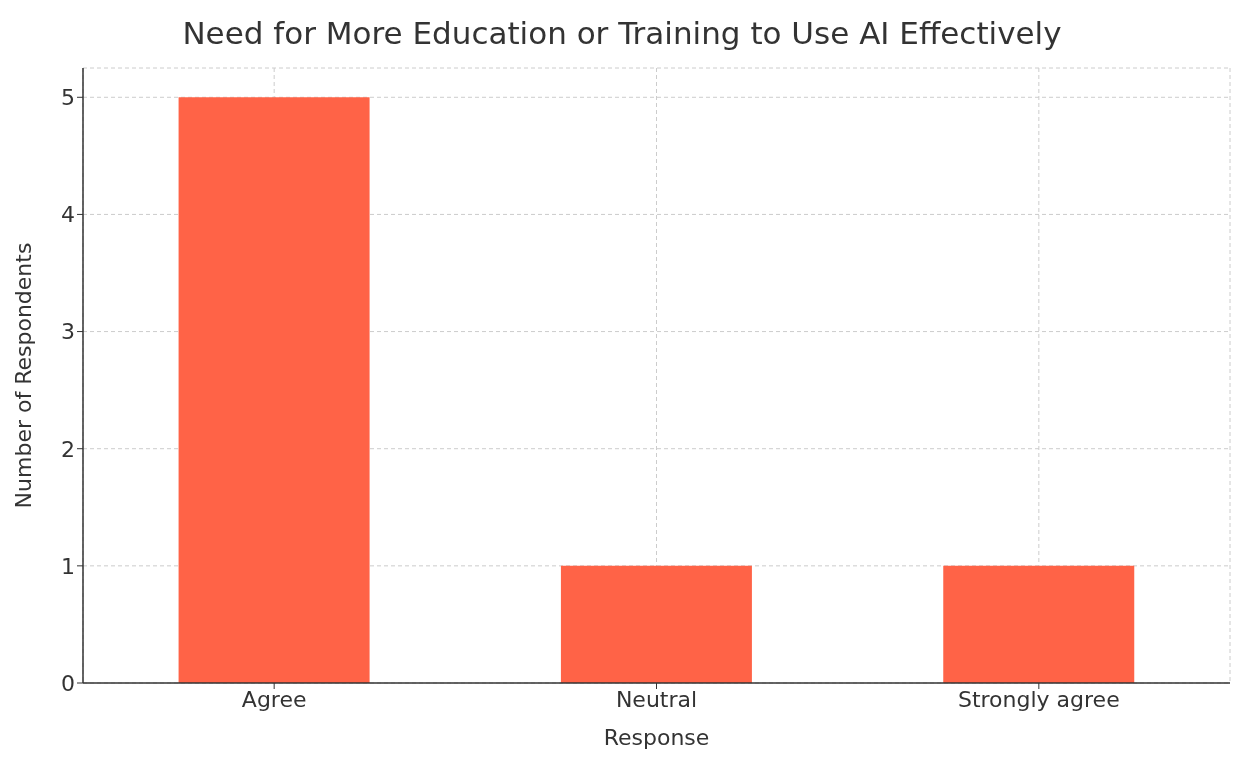 The image size is (1244, 773). What do you see at coordinates (68, 215) in the screenshot?
I see `y-tick-label: 4` at bounding box center [68, 215].